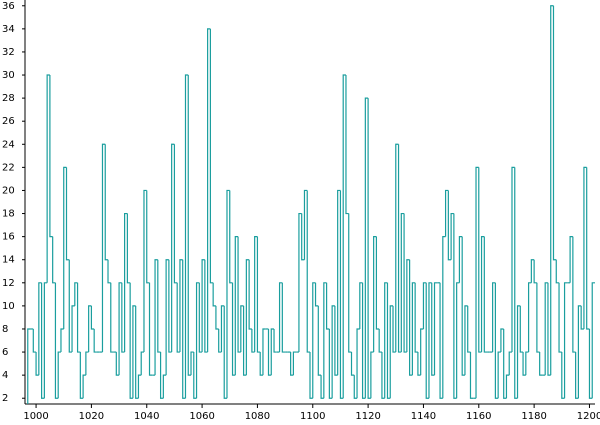  I want to click on x-tick-label: 1100, so click(312, 416).